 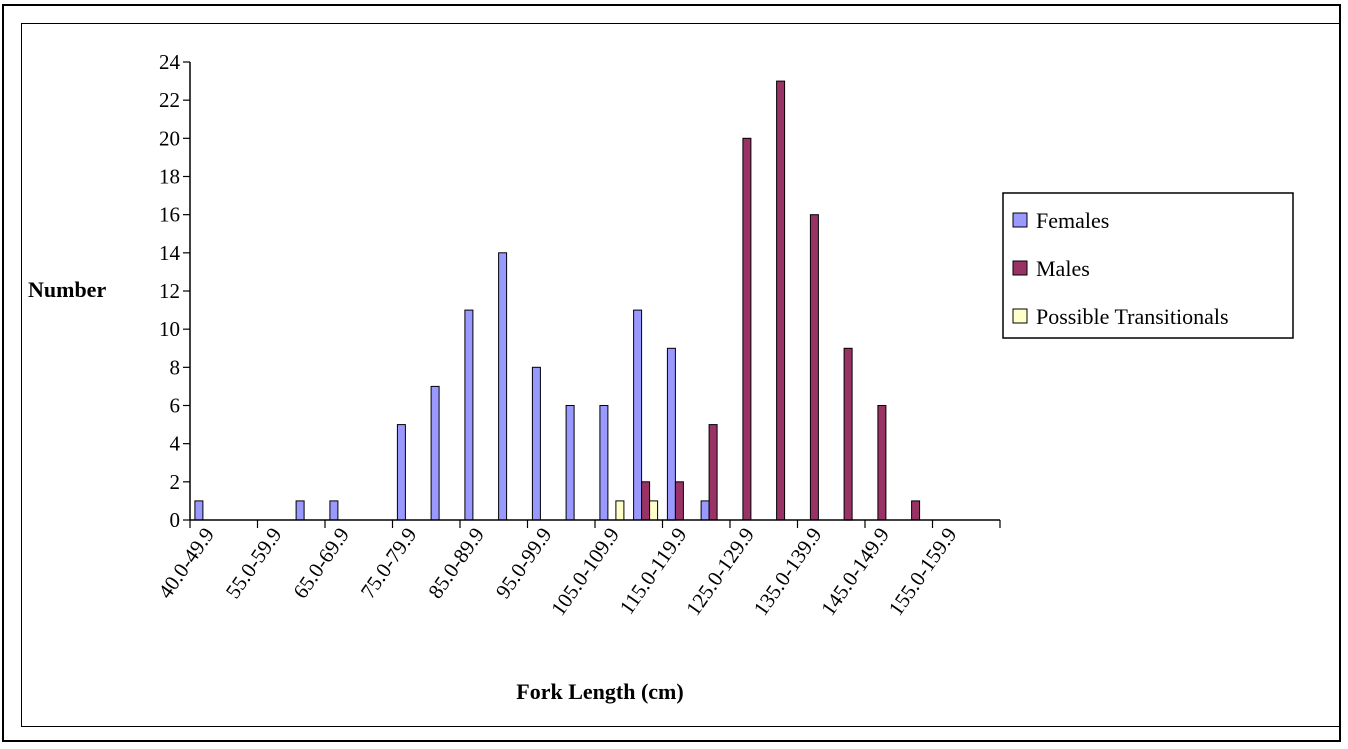 What do you see at coordinates (923, 571) in the screenshot?
I see `x-tick-label: 155.0-159.9` at bounding box center [923, 571].